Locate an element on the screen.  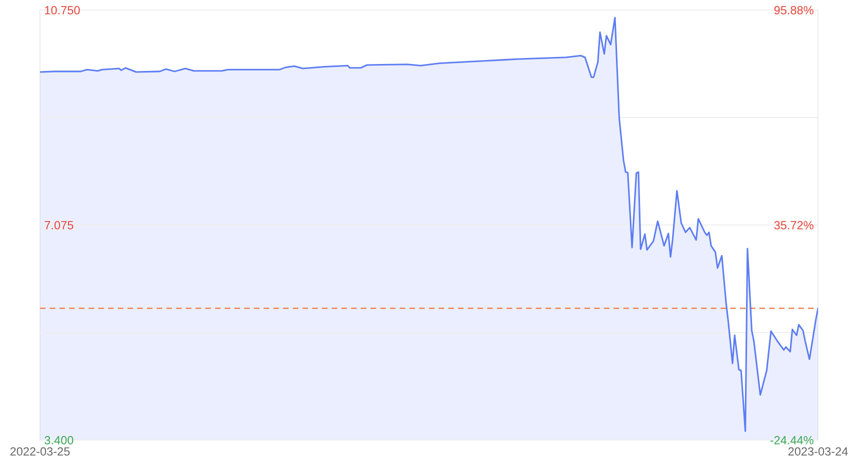
x-tick-label: 2022-03-25 is located at coordinates (40, 451).